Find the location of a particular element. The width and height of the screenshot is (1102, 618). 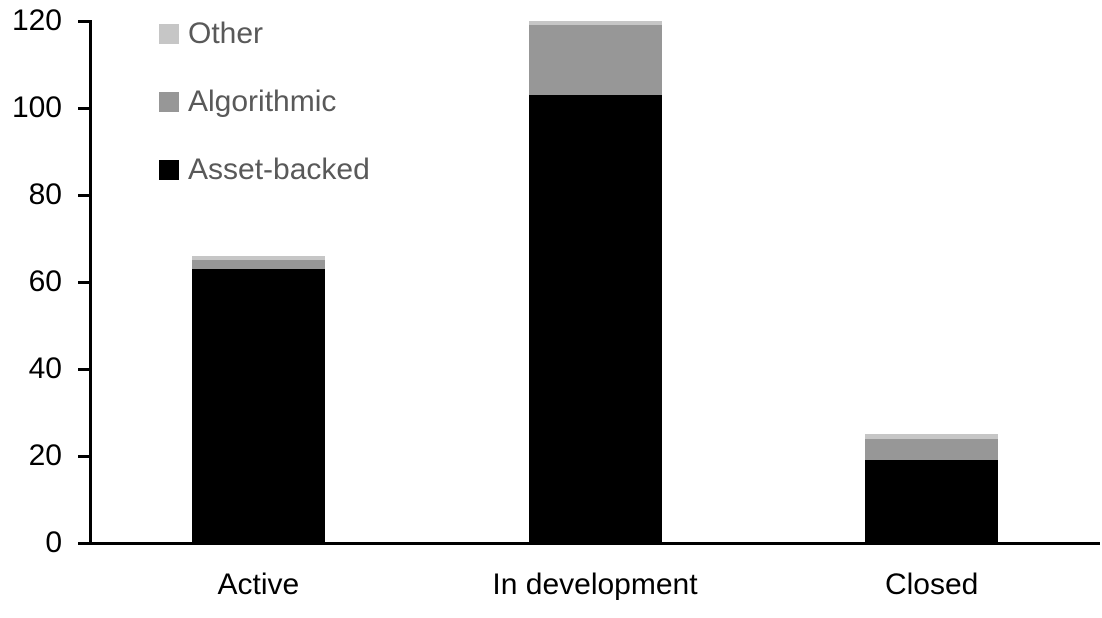

legend-item-asset-backed: Asset-backed is located at coordinates (264, 170).